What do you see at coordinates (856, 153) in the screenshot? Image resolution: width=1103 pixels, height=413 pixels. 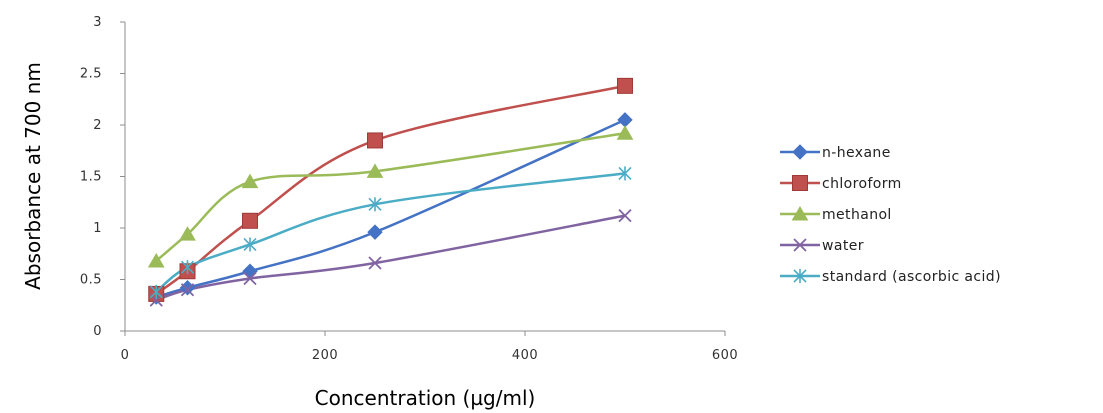 I see `legend-label: n-hexane` at bounding box center [856, 153].